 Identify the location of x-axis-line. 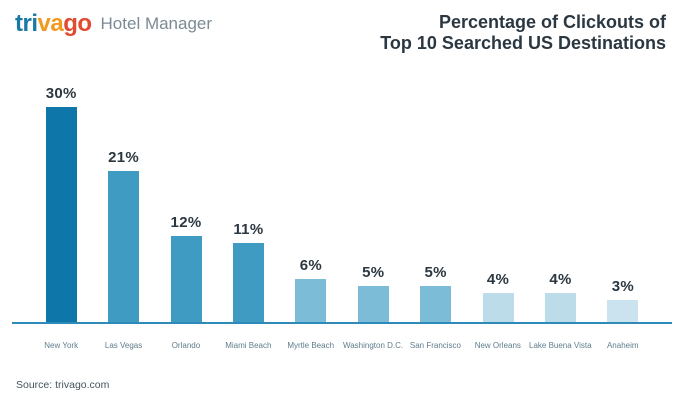
(342, 323).